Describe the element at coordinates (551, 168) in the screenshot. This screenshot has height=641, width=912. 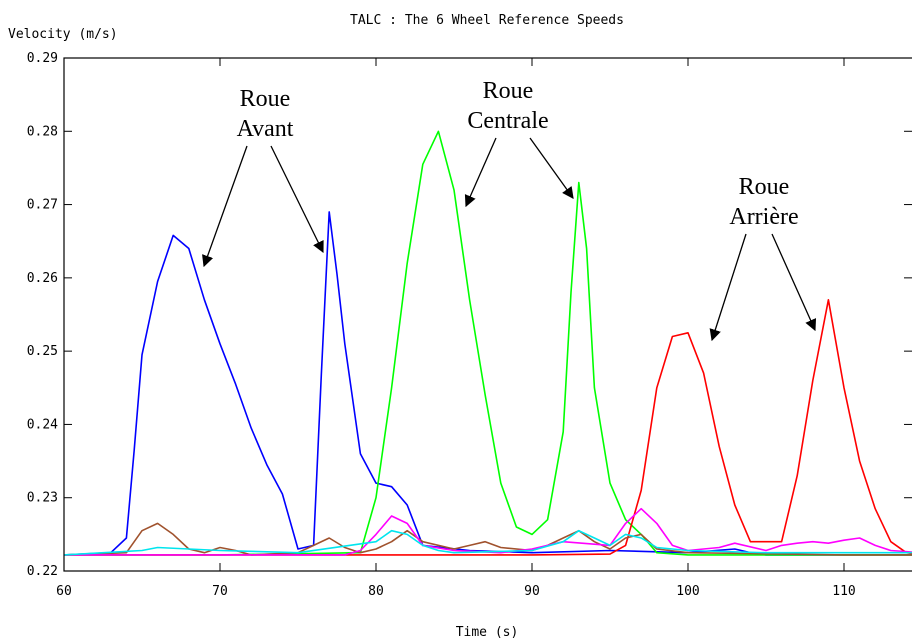
I see `arrow-centrale-right` at that location.